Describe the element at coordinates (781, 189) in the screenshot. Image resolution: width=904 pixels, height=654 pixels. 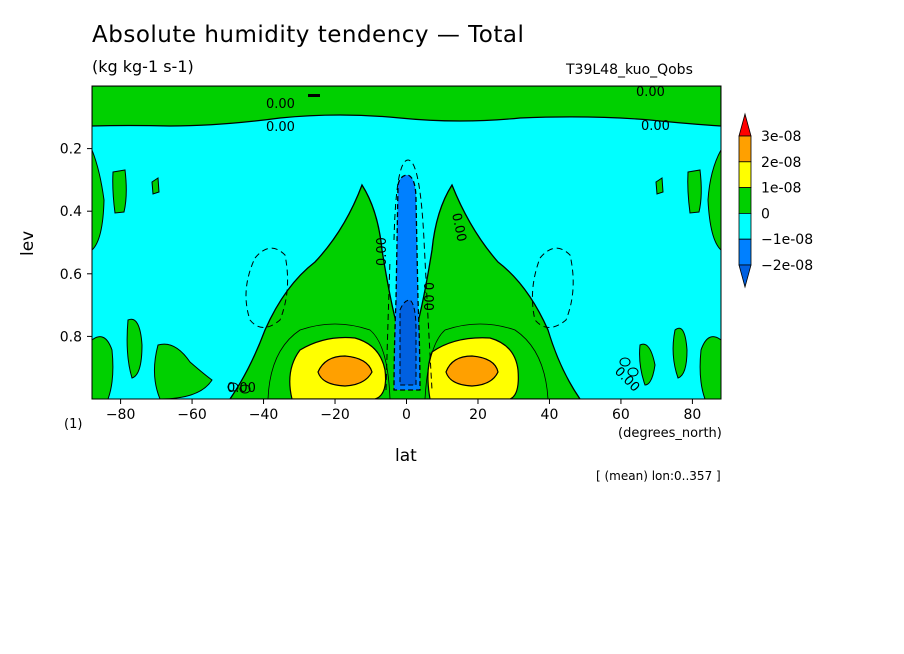
I see `colorbar-label: 1e-08` at that location.